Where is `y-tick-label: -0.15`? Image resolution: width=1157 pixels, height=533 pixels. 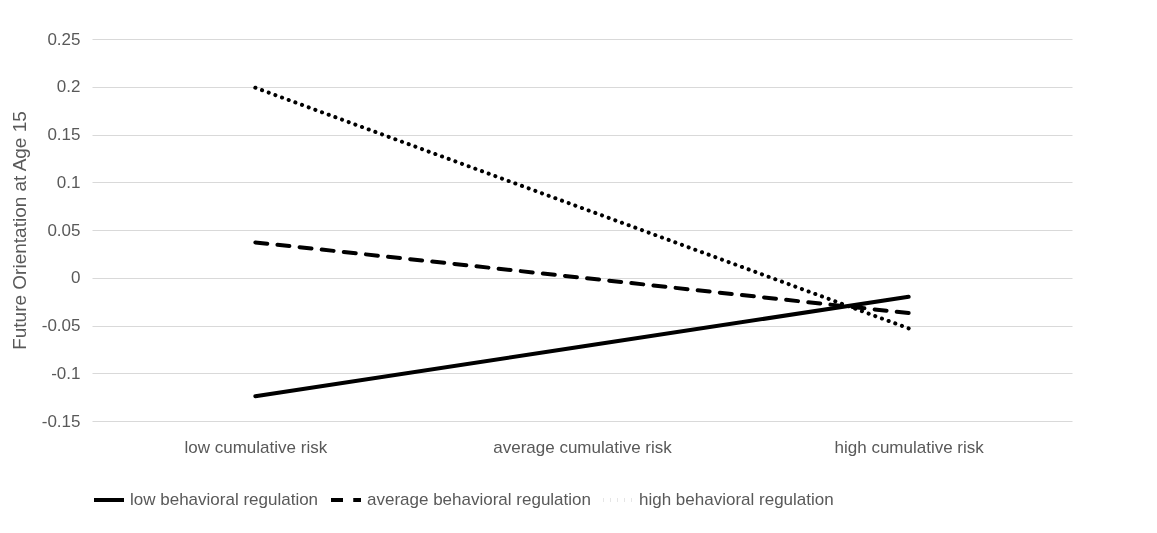
y-tick-label: -0.15 is located at coordinates (61, 421).